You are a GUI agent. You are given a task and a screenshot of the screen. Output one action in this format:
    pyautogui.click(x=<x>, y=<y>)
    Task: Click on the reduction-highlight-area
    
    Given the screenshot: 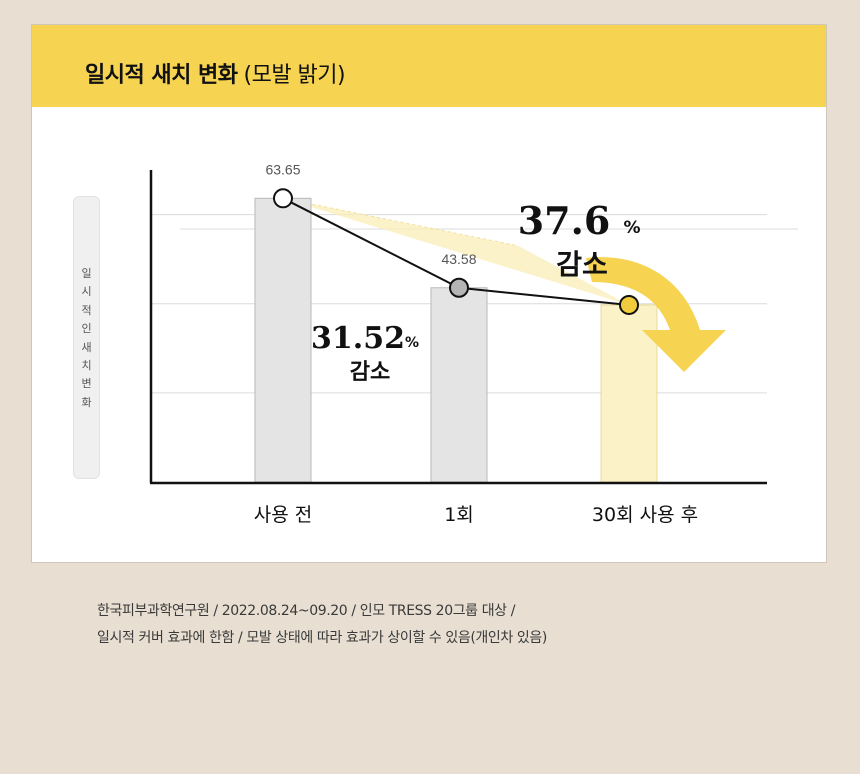 What is the action you would take?
    pyautogui.click(x=456, y=251)
    